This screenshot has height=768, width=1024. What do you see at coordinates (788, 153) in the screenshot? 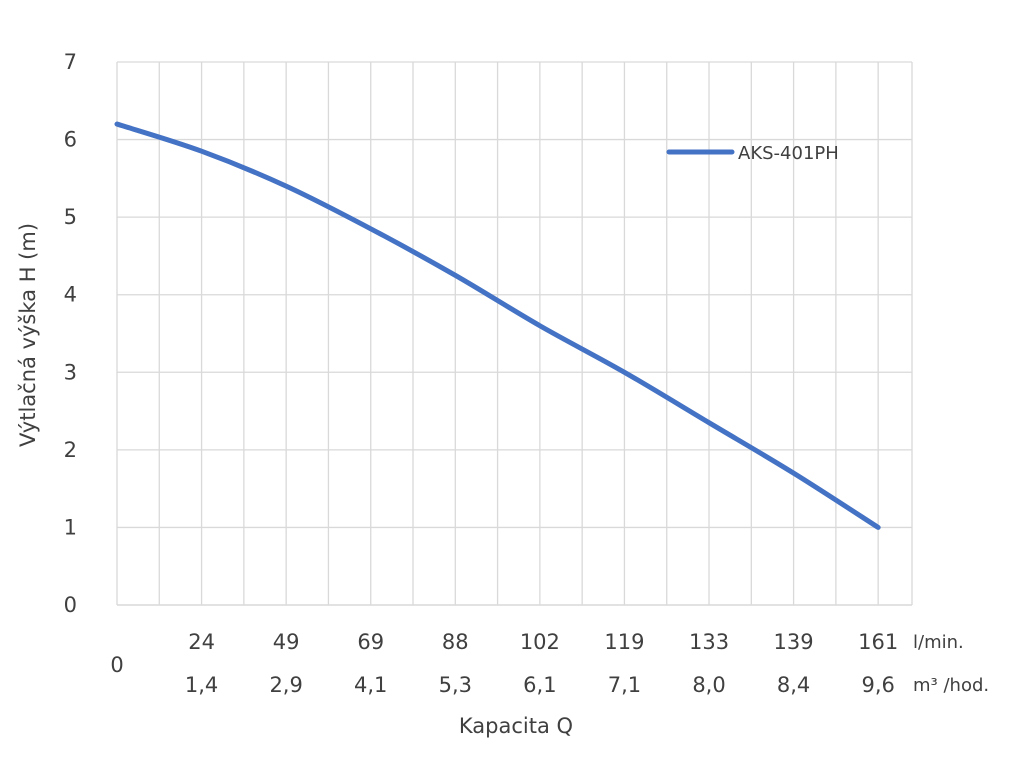
I see `legend-label-aks-401ph: AKS-401PH` at bounding box center [788, 153].